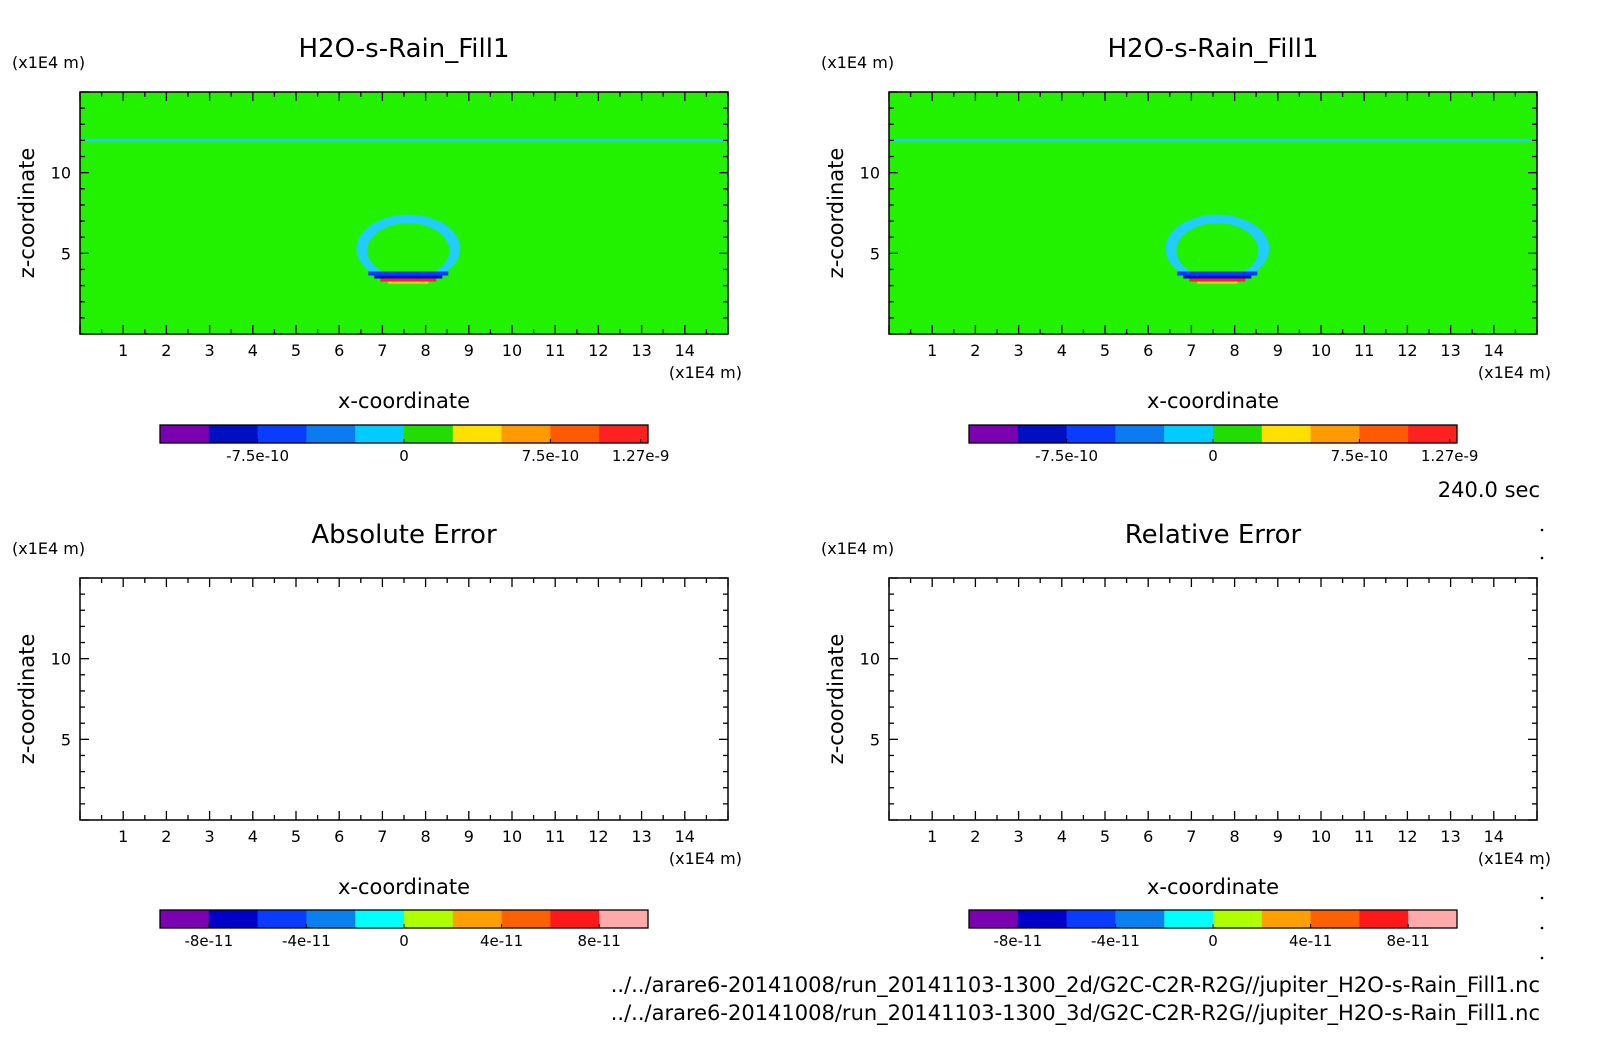  Describe the element at coordinates (166, 836) in the screenshot. I see `x-tick-label: 2` at that location.